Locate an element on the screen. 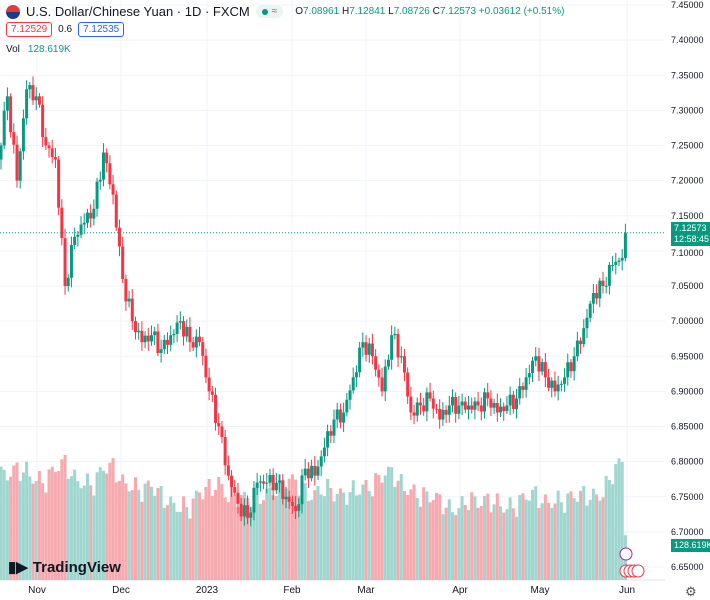 This screenshot has height=600, width=710. sell-button: 7.12529 is located at coordinates (29, 29).